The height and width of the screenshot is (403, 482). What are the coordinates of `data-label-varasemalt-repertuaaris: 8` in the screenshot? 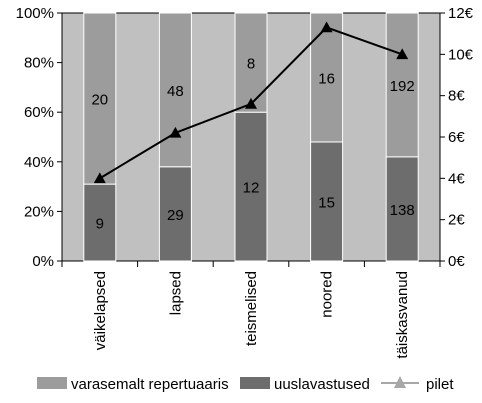 It's located at (251, 64).